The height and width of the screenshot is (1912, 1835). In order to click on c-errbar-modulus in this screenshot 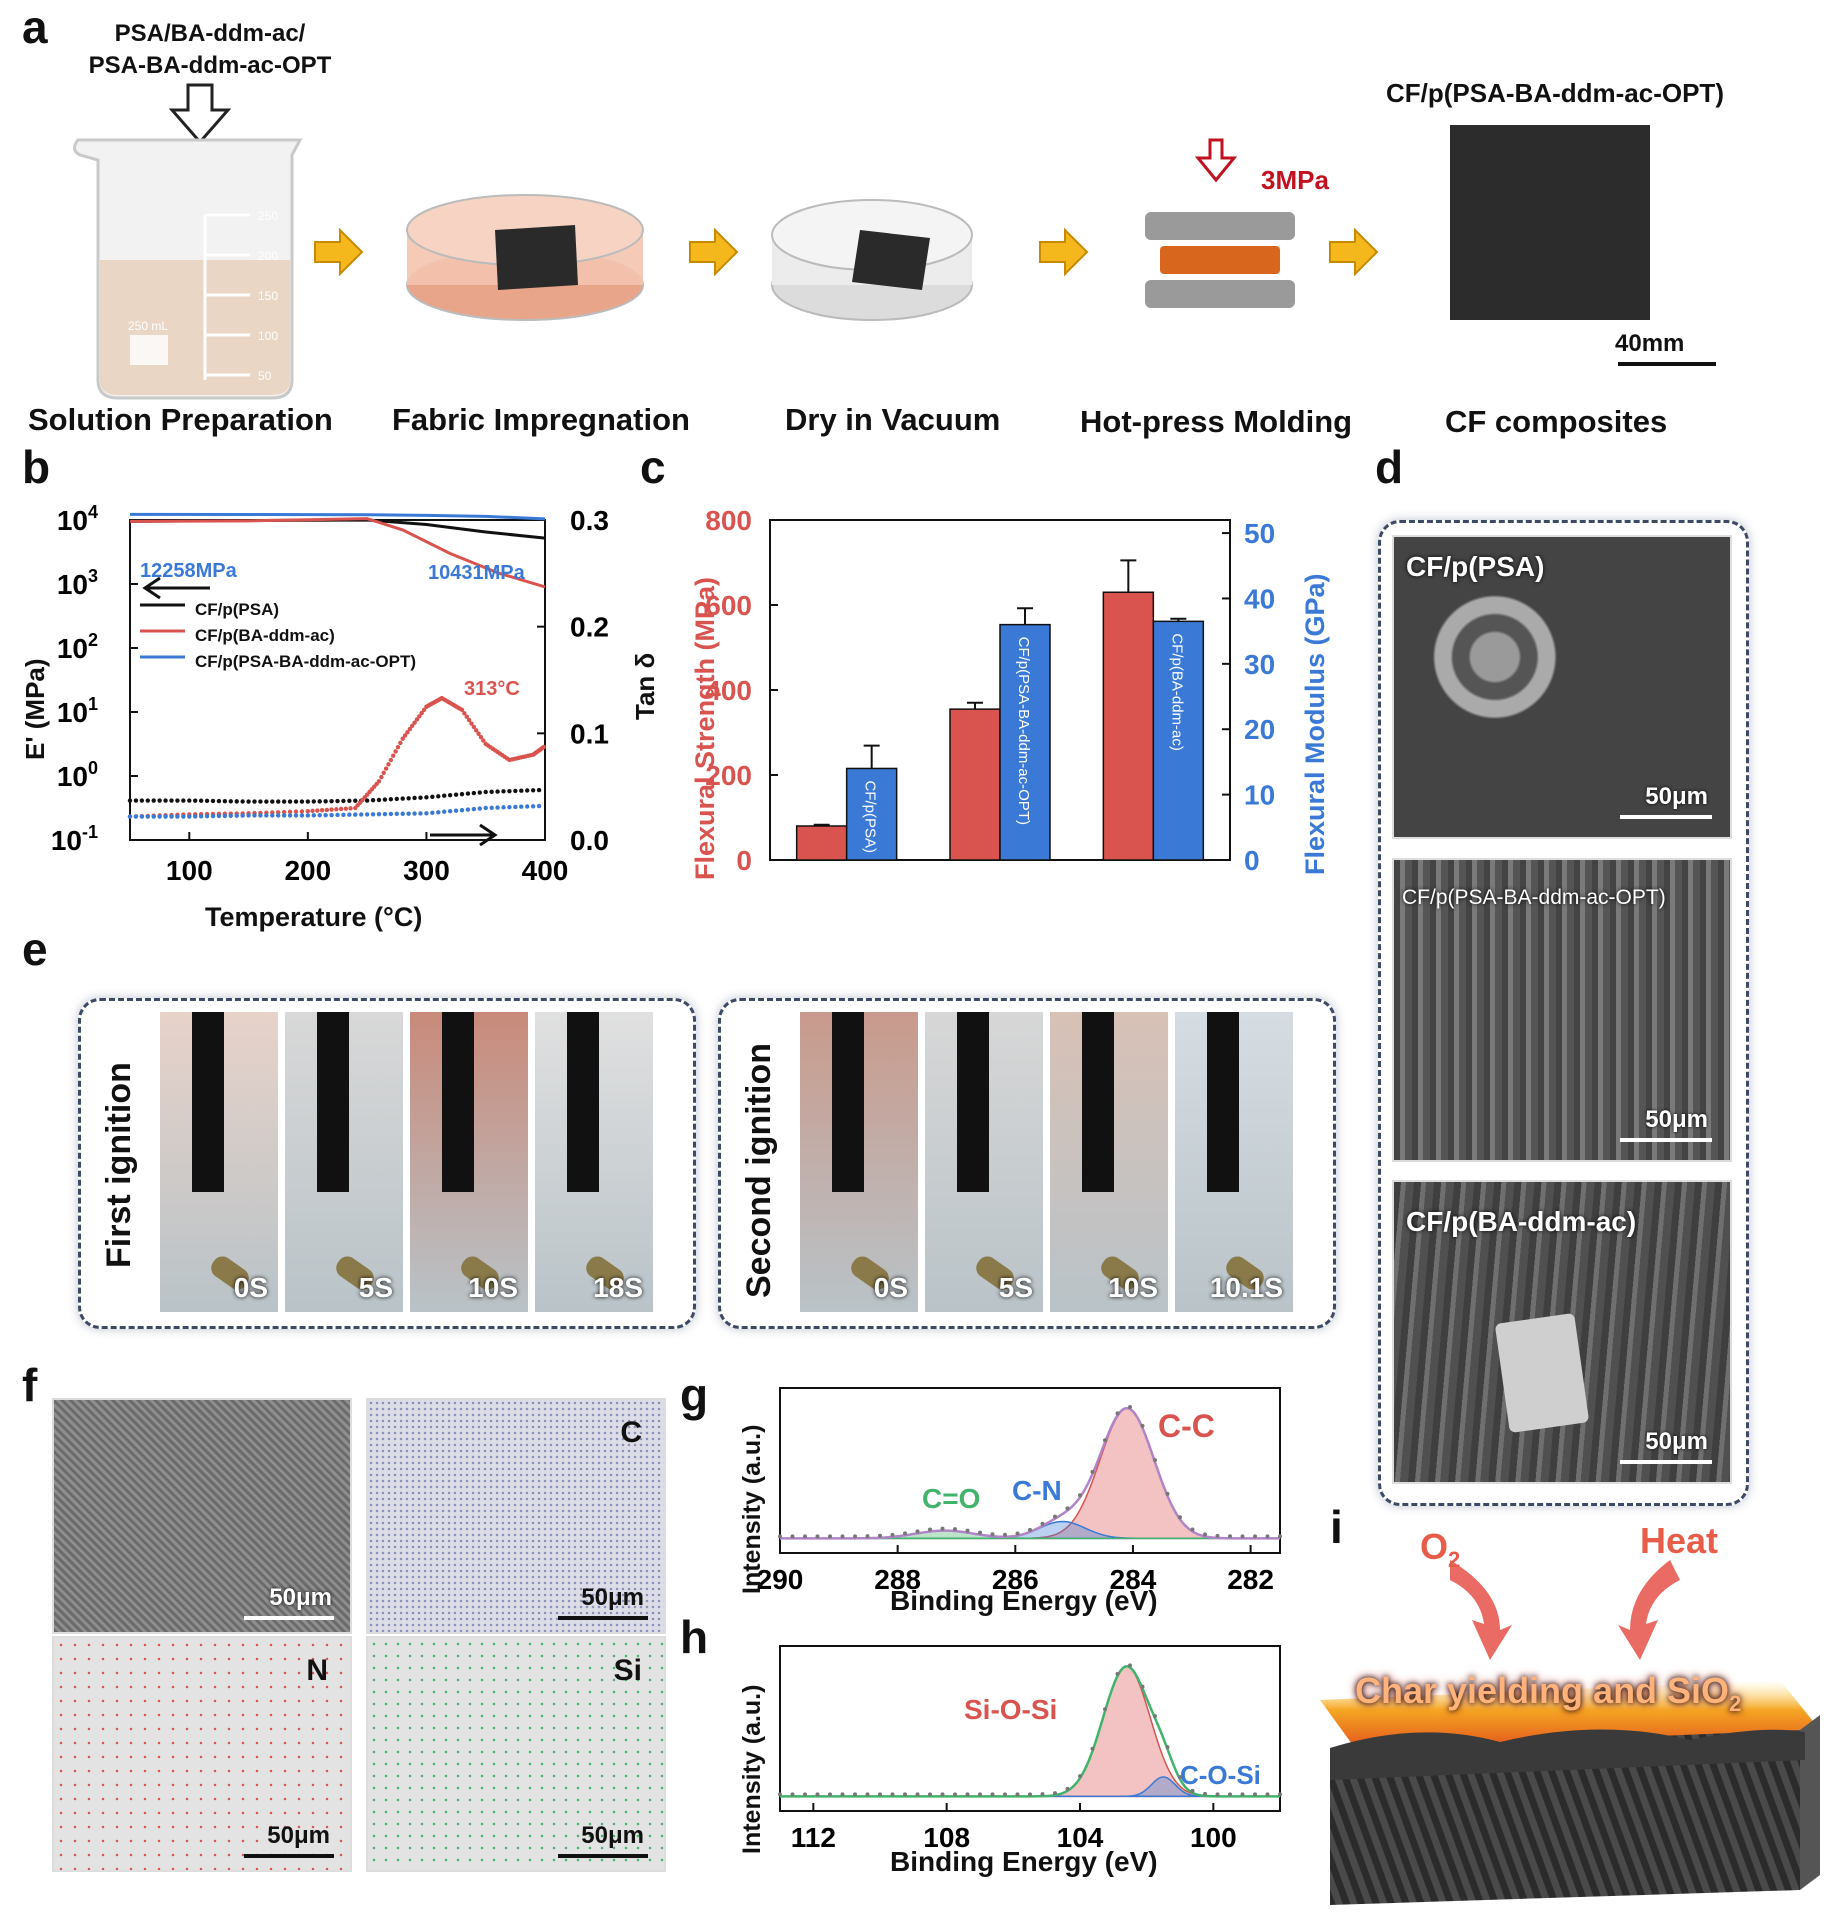, I will do `click(1178, 619)`.